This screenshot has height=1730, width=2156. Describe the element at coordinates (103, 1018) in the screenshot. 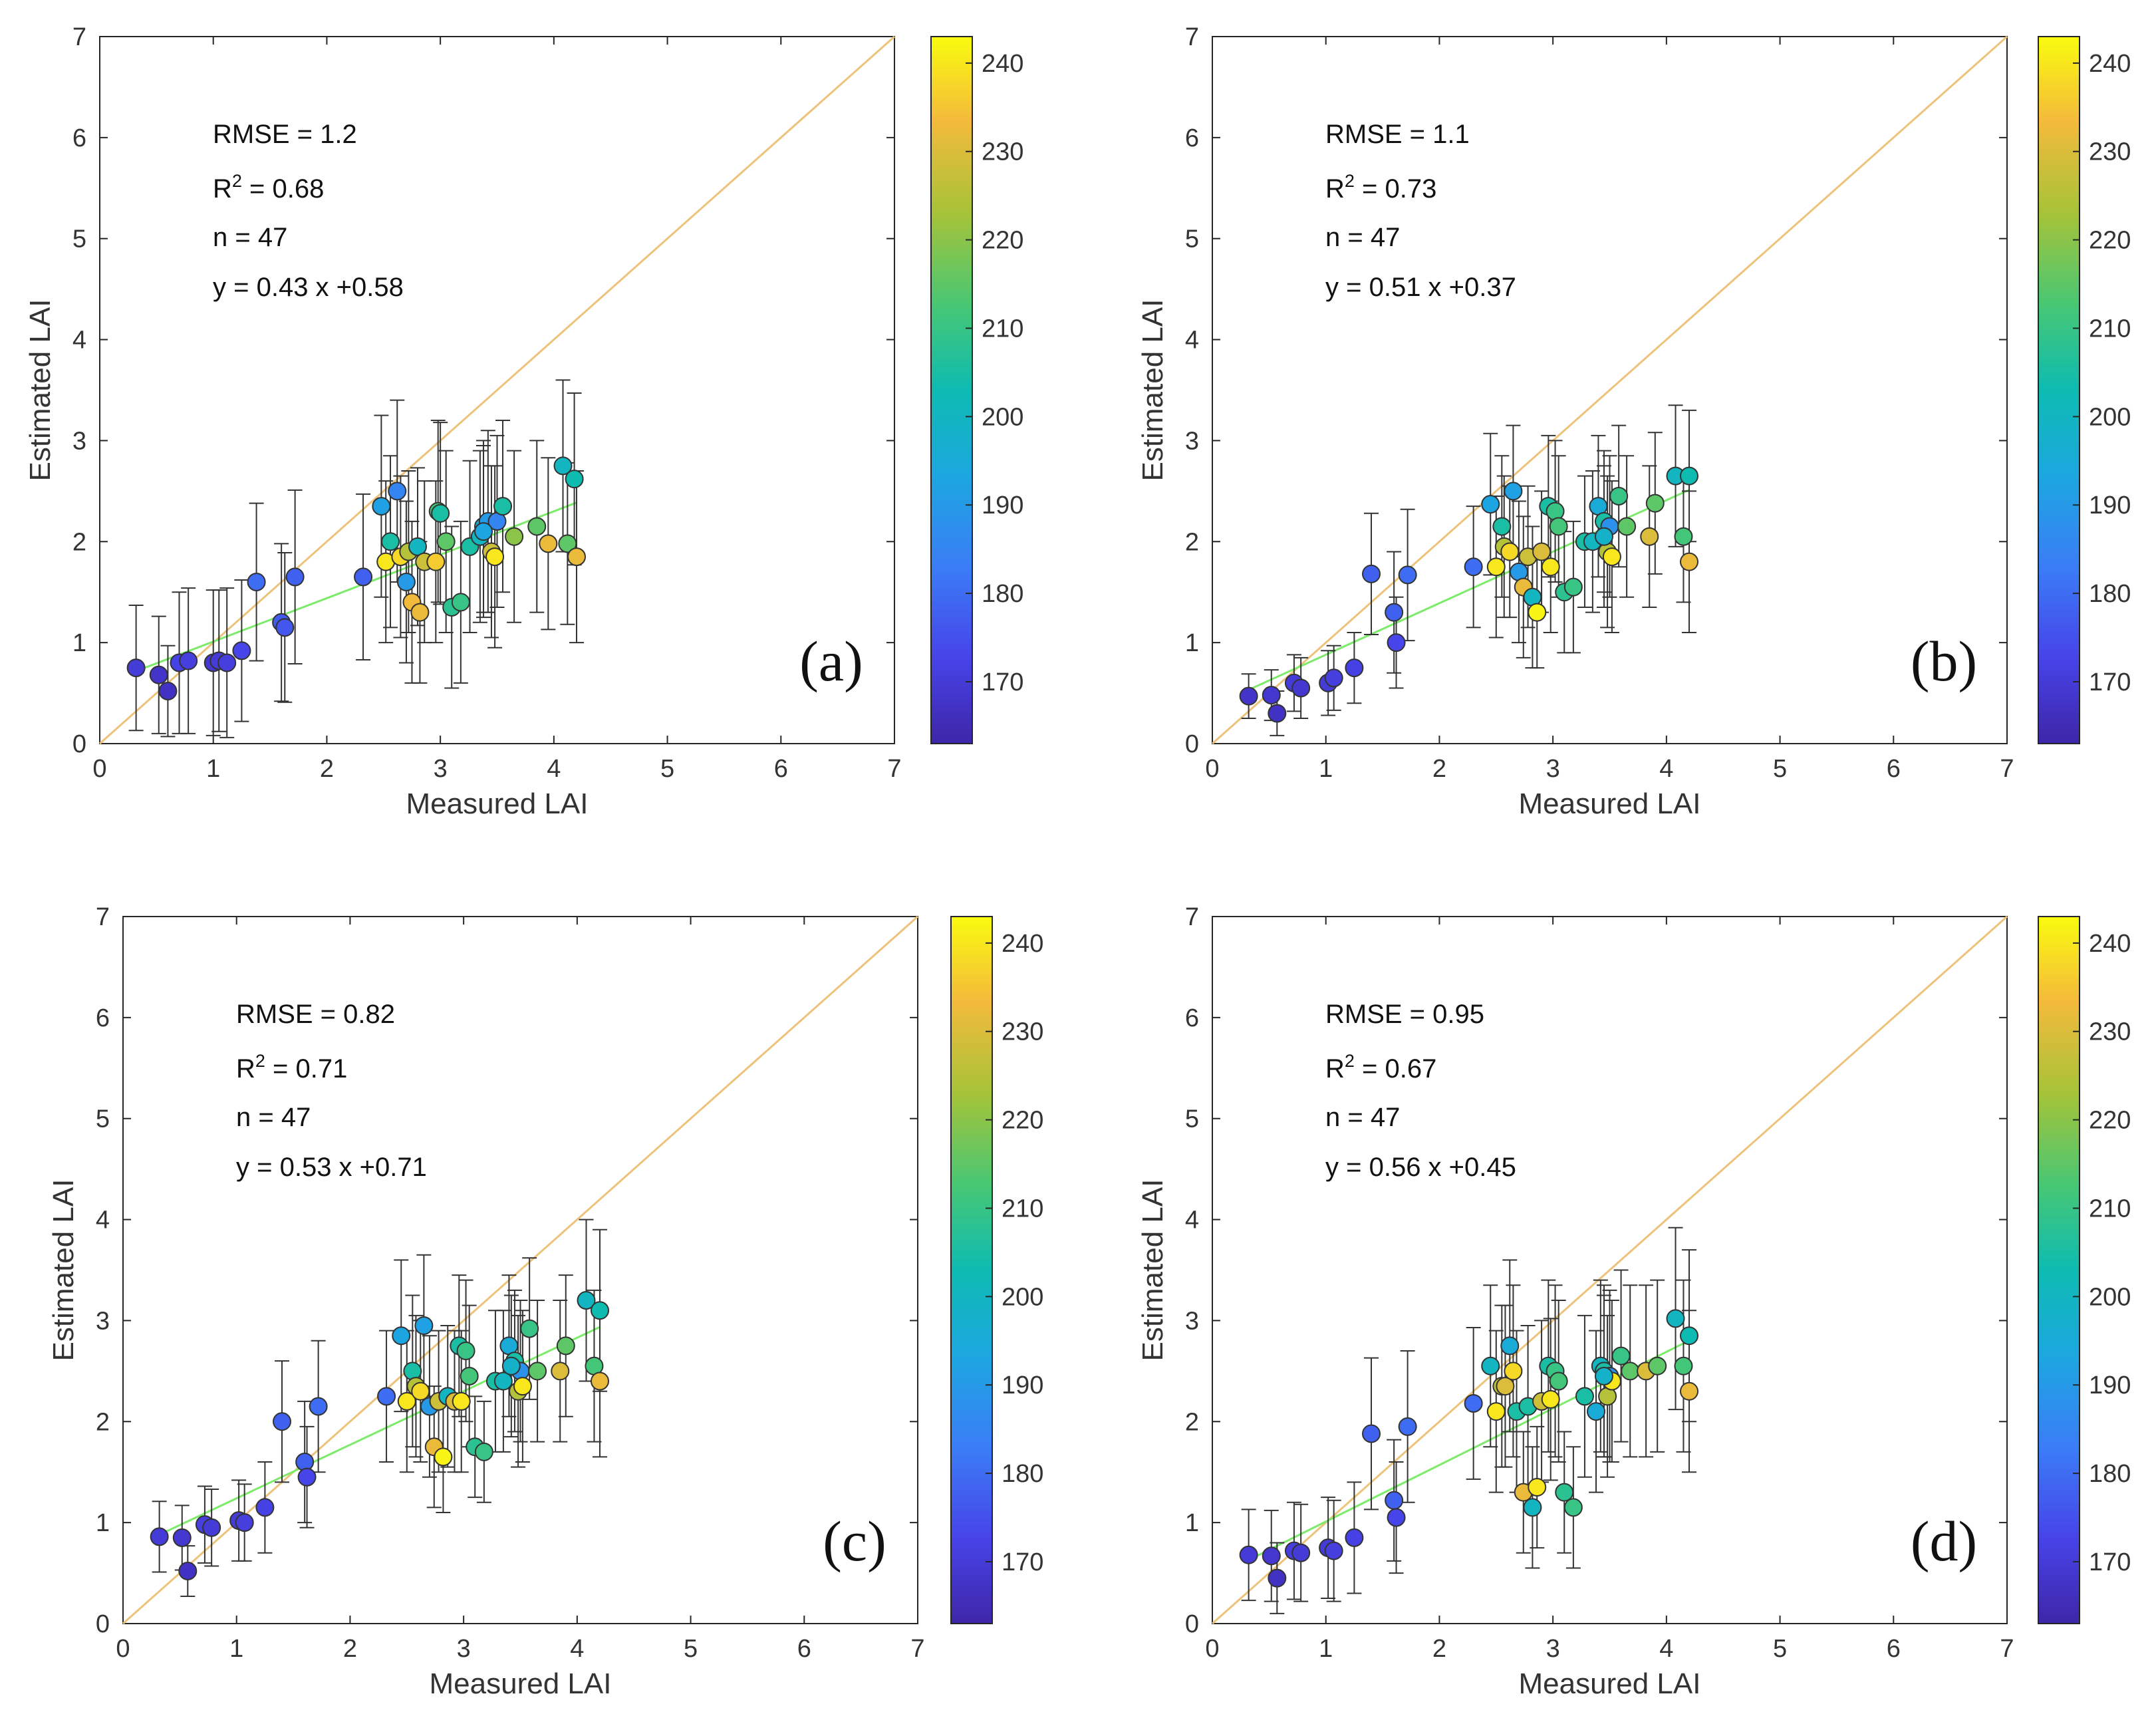

I see `y-tick-label: 6` at that location.